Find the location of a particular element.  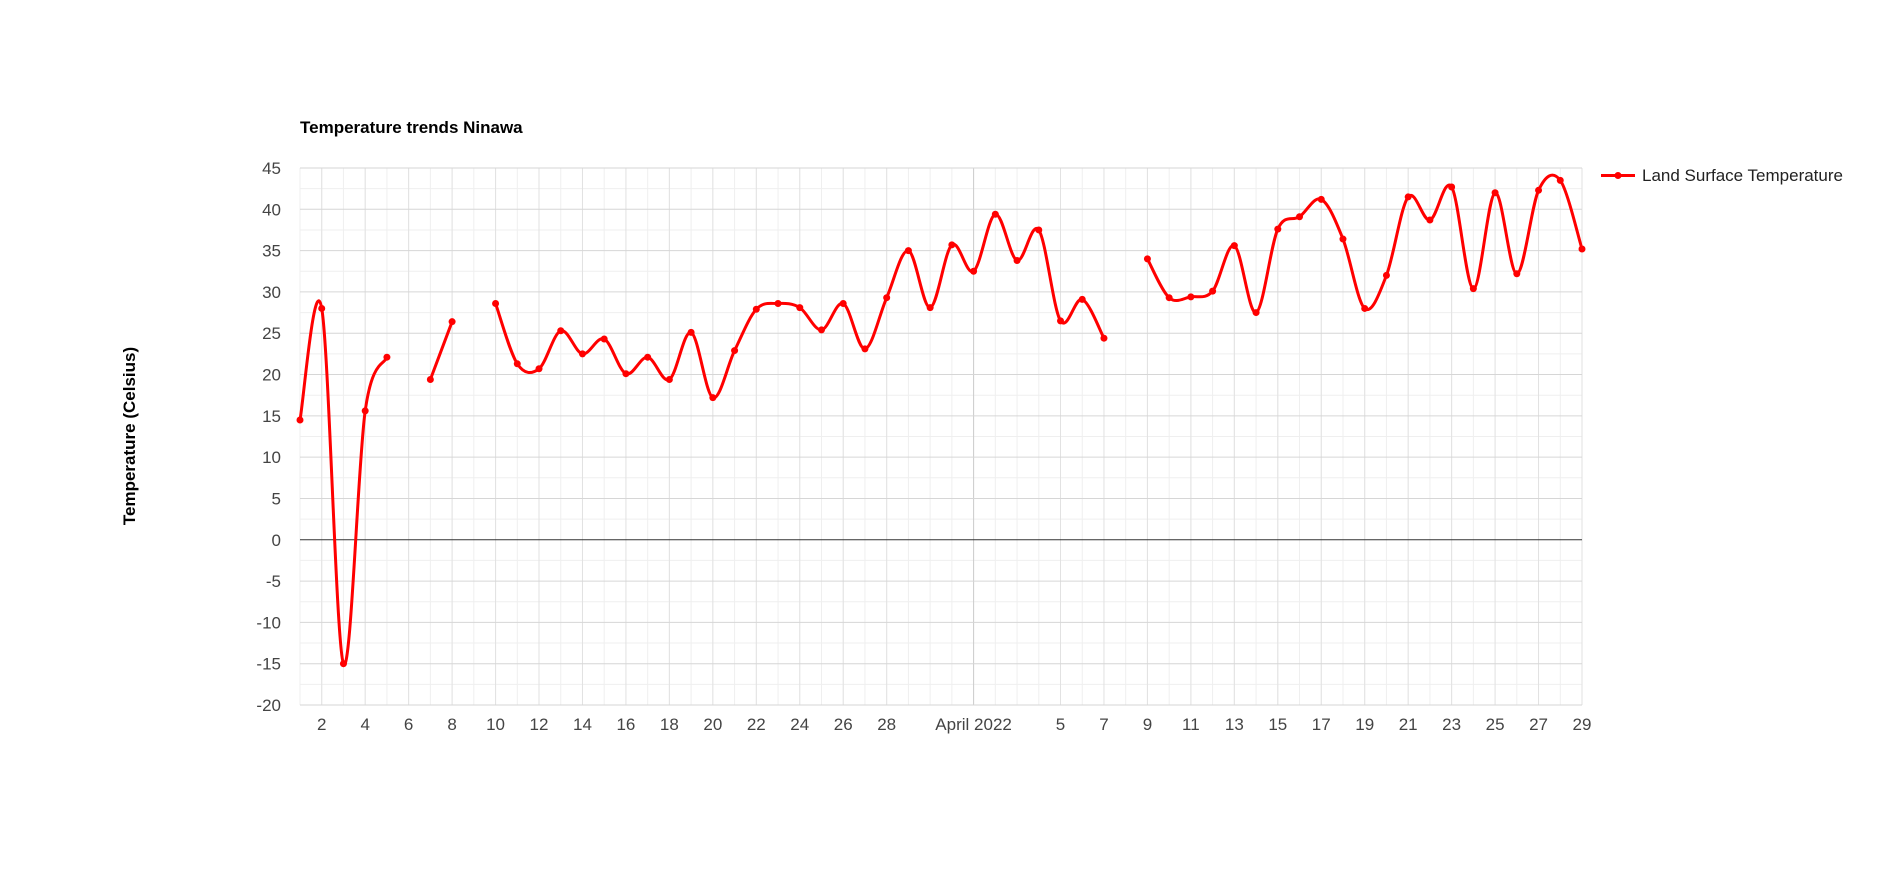

x-tick-label: 17 is located at coordinates (1321, 724).